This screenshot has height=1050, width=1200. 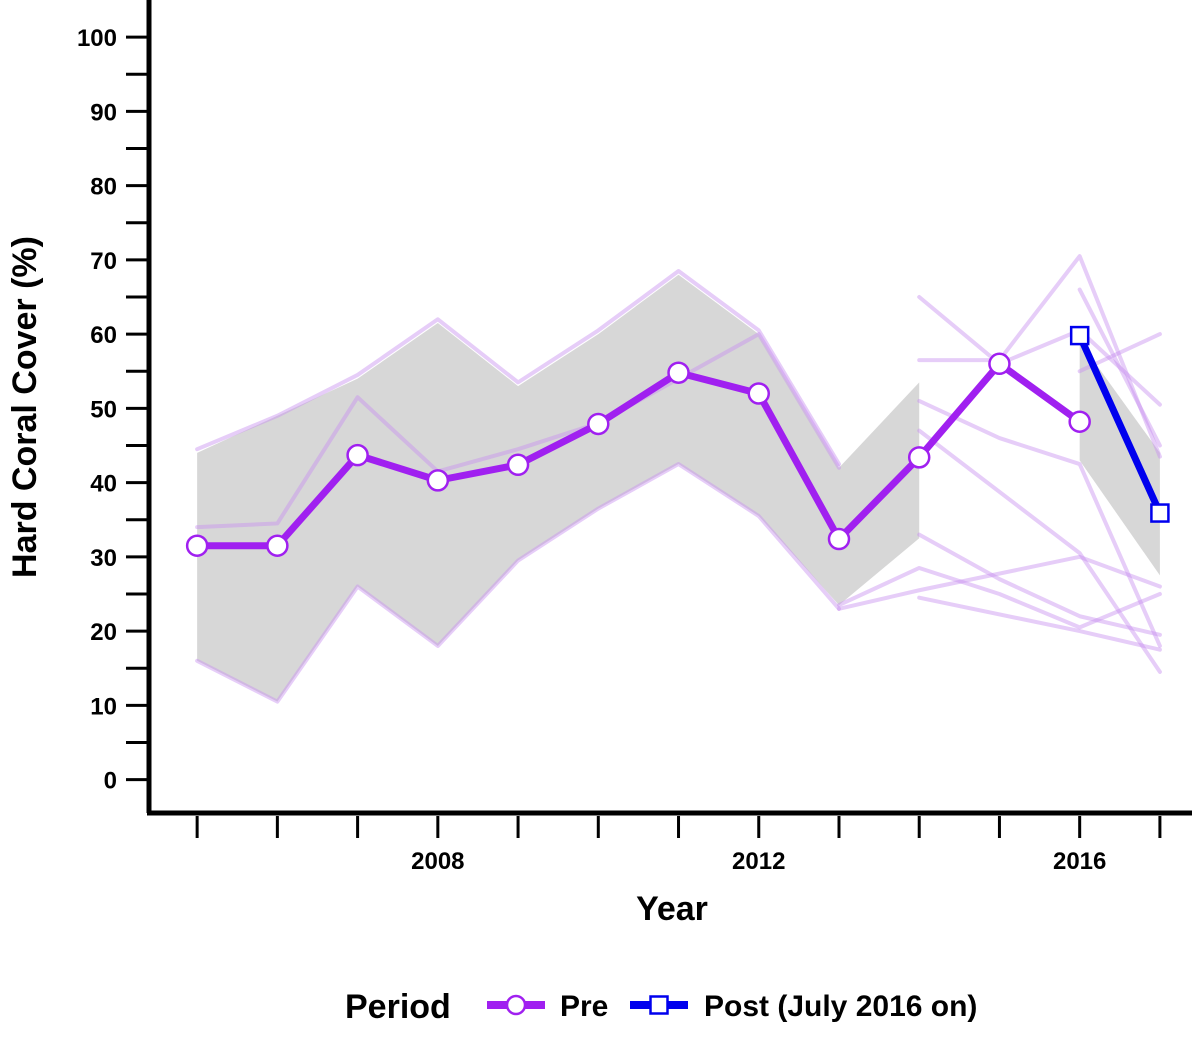 What do you see at coordinates (277, 545) in the screenshot?
I see `point-pre-2006` at bounding box center [277, 545].